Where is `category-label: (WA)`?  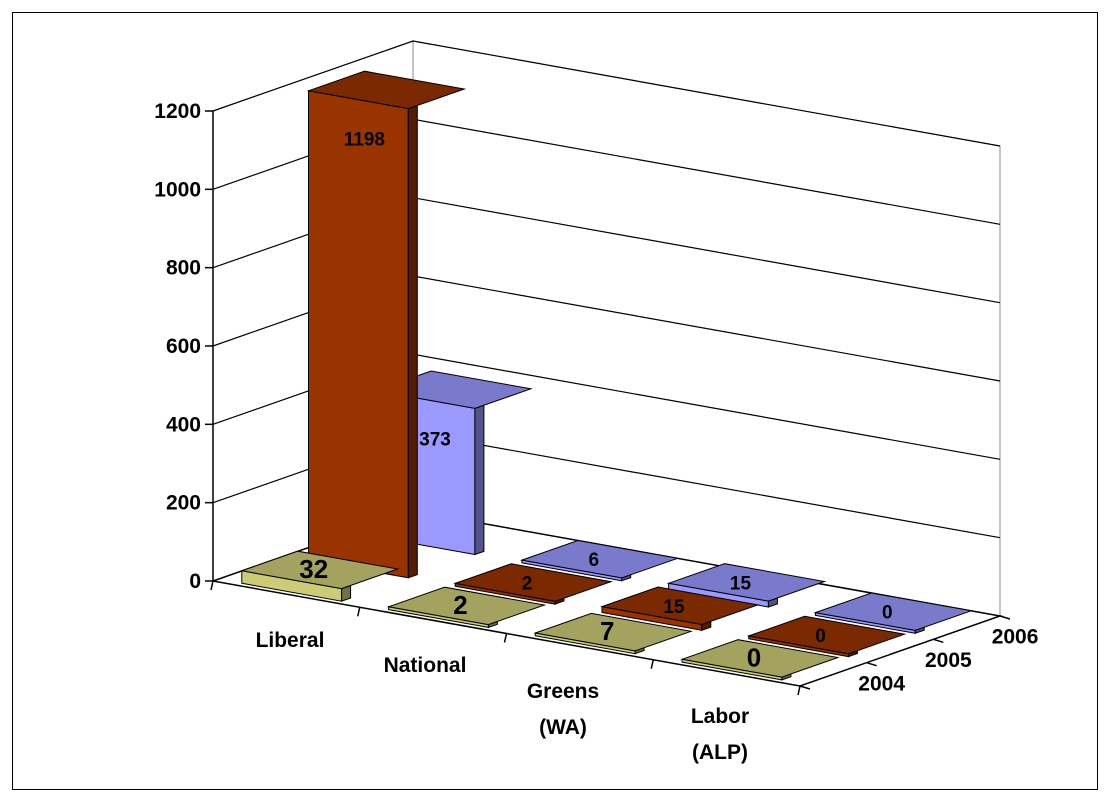 category-label: (WA) is located at coordinates (563, 727).